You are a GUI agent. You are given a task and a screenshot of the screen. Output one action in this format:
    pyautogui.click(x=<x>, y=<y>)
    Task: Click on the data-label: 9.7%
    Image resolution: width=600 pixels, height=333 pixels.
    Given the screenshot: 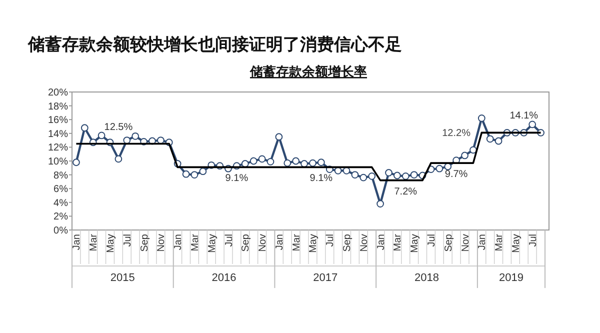 What is the action you would take?
    pyautogui.click(x=456, y=174)
    